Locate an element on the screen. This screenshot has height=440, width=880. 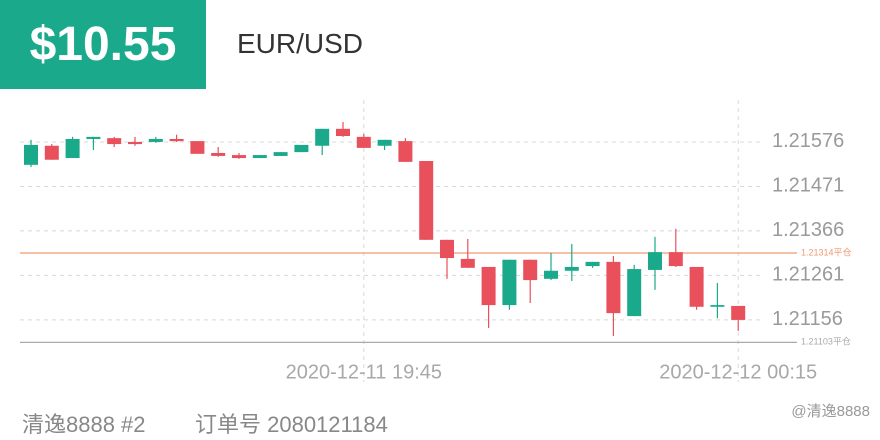
x-tick-label: 2020-12-11 19:45 is located at coordinates (364, 372).